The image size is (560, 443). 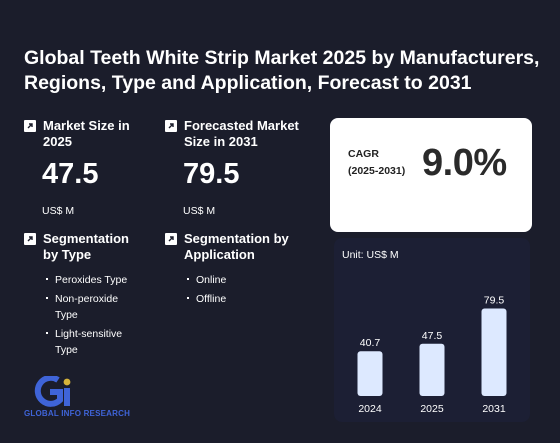 What do you see at coordinates (432, 409) in the screenshot?
I see `chart-tick-label: 2025` at bounding box center [432, 409].